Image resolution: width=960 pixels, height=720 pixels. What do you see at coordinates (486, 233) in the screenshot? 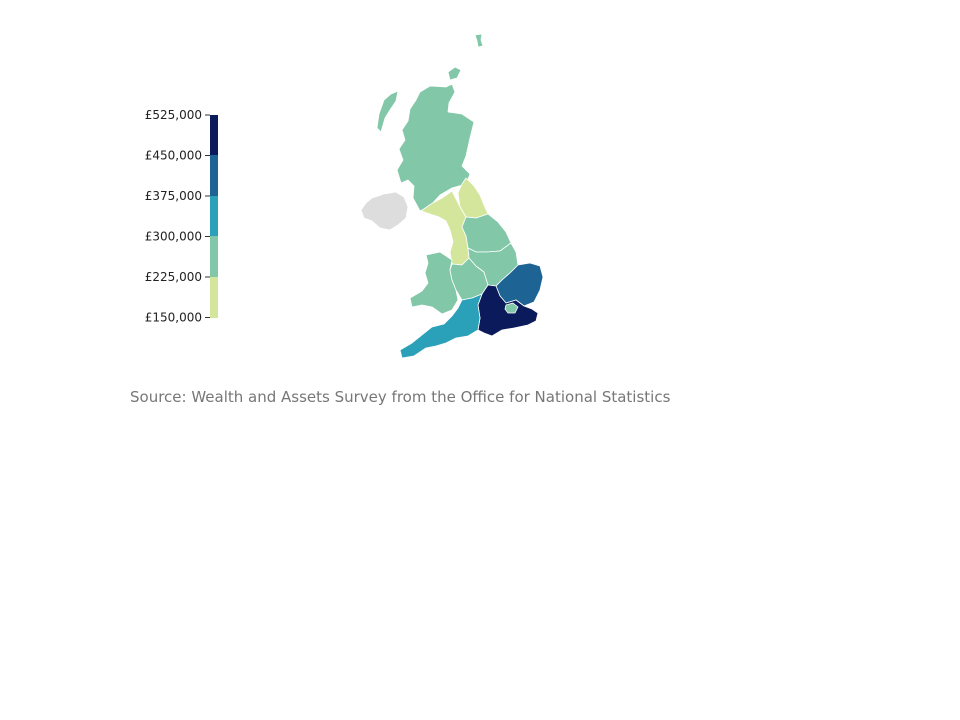
I see `region-yorkshire` at bounding box center [486, 233].